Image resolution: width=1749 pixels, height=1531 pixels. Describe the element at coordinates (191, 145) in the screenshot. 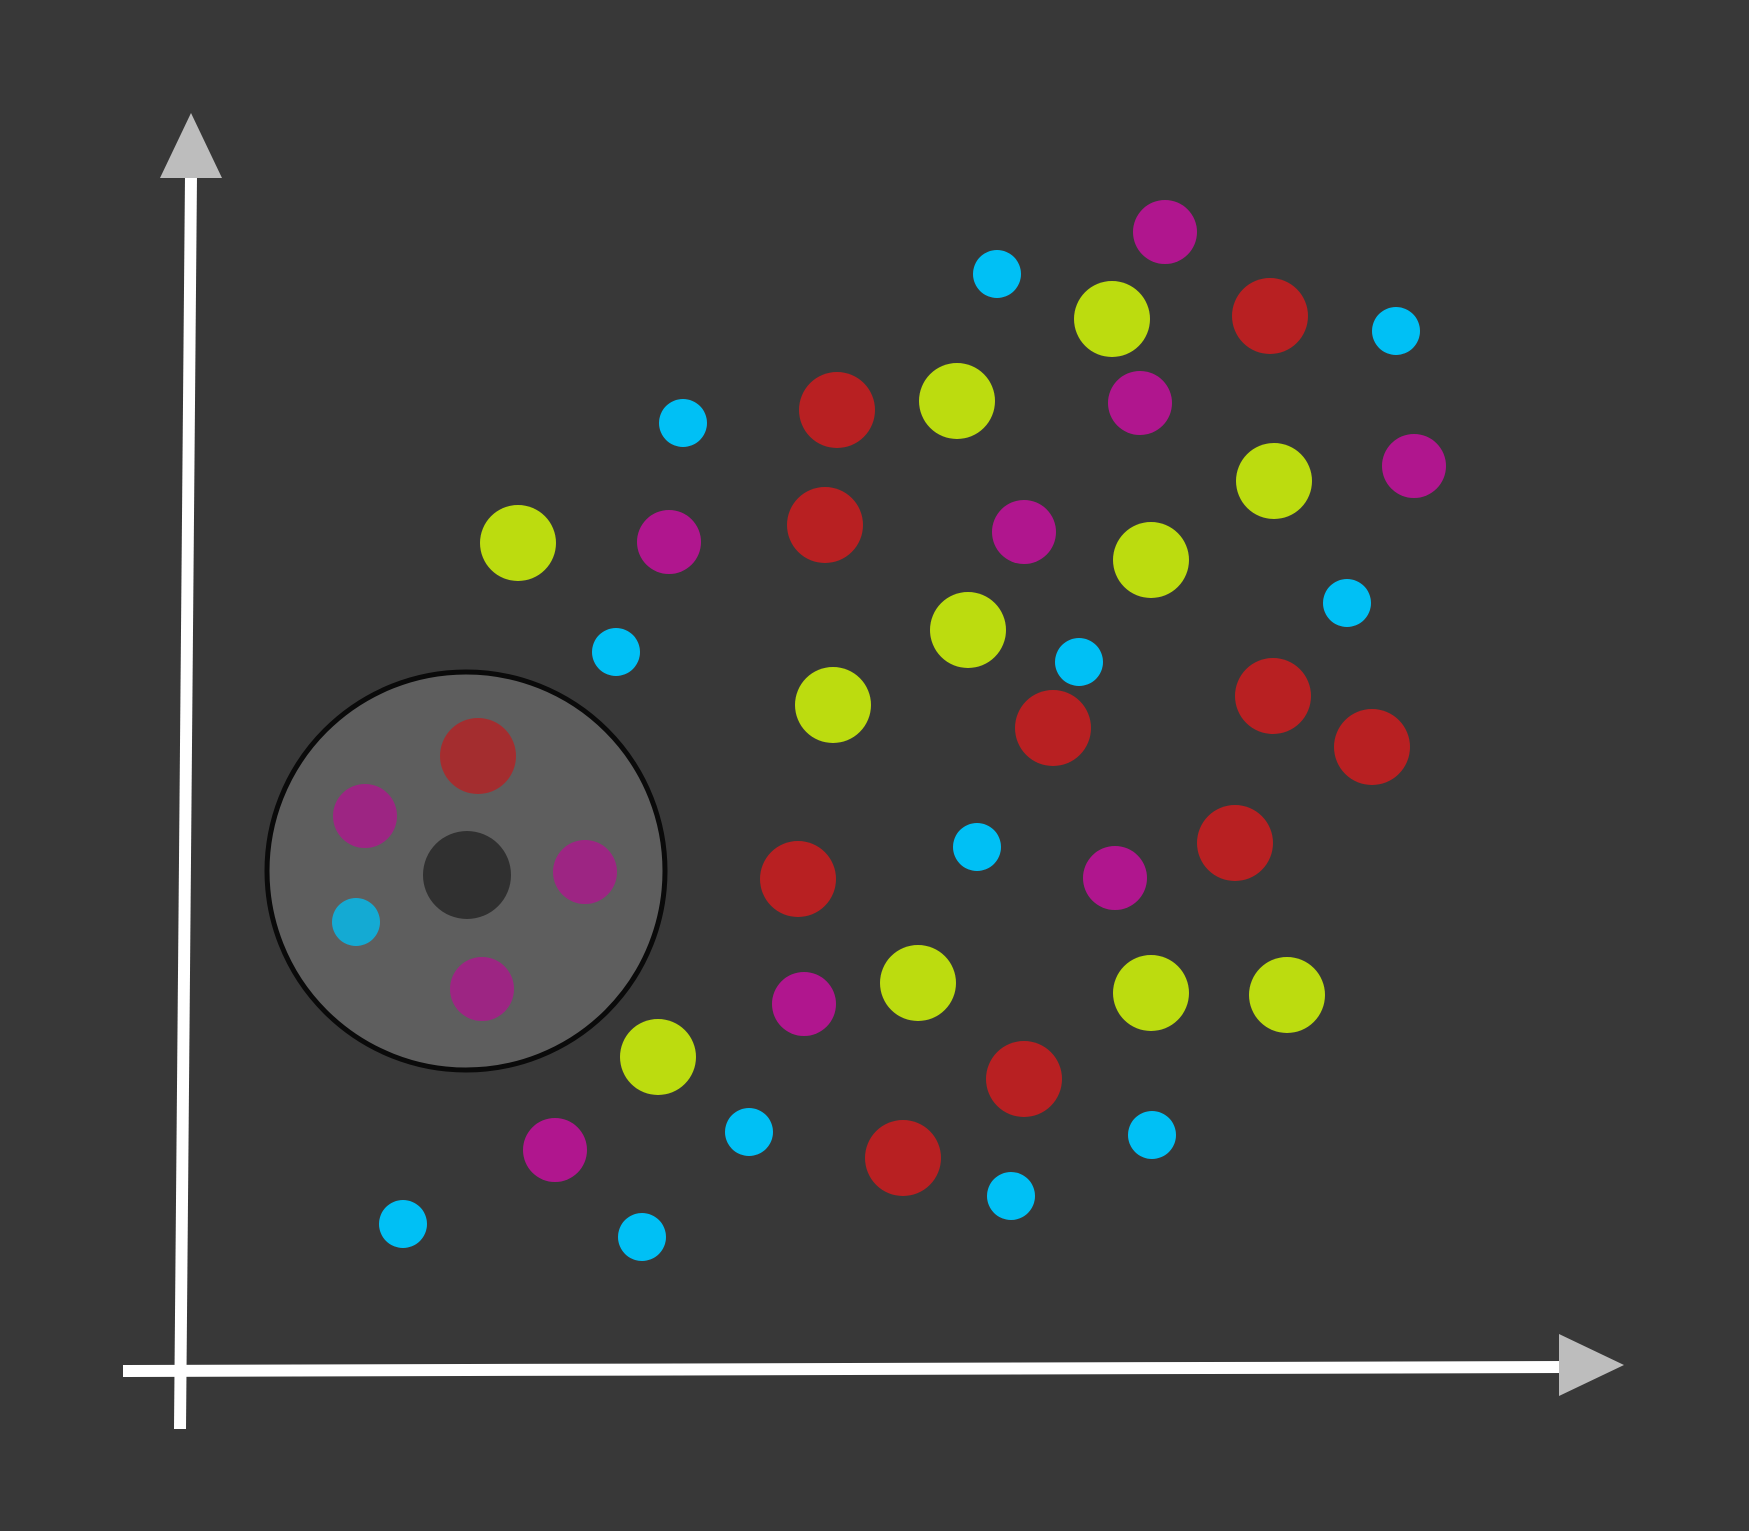

I see `y-axis-arrowhead` at that location.